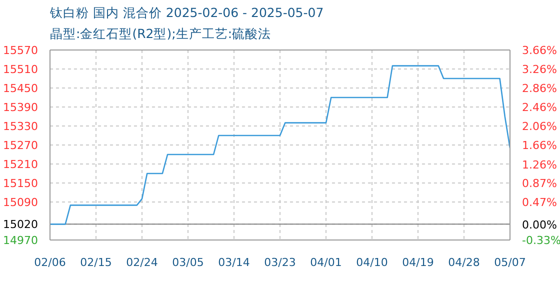 The image size is (560, 300). Describe the element at coordinates (539, 165) in the screenshot. I see `y2-tick-label: 1.26%` at that location.